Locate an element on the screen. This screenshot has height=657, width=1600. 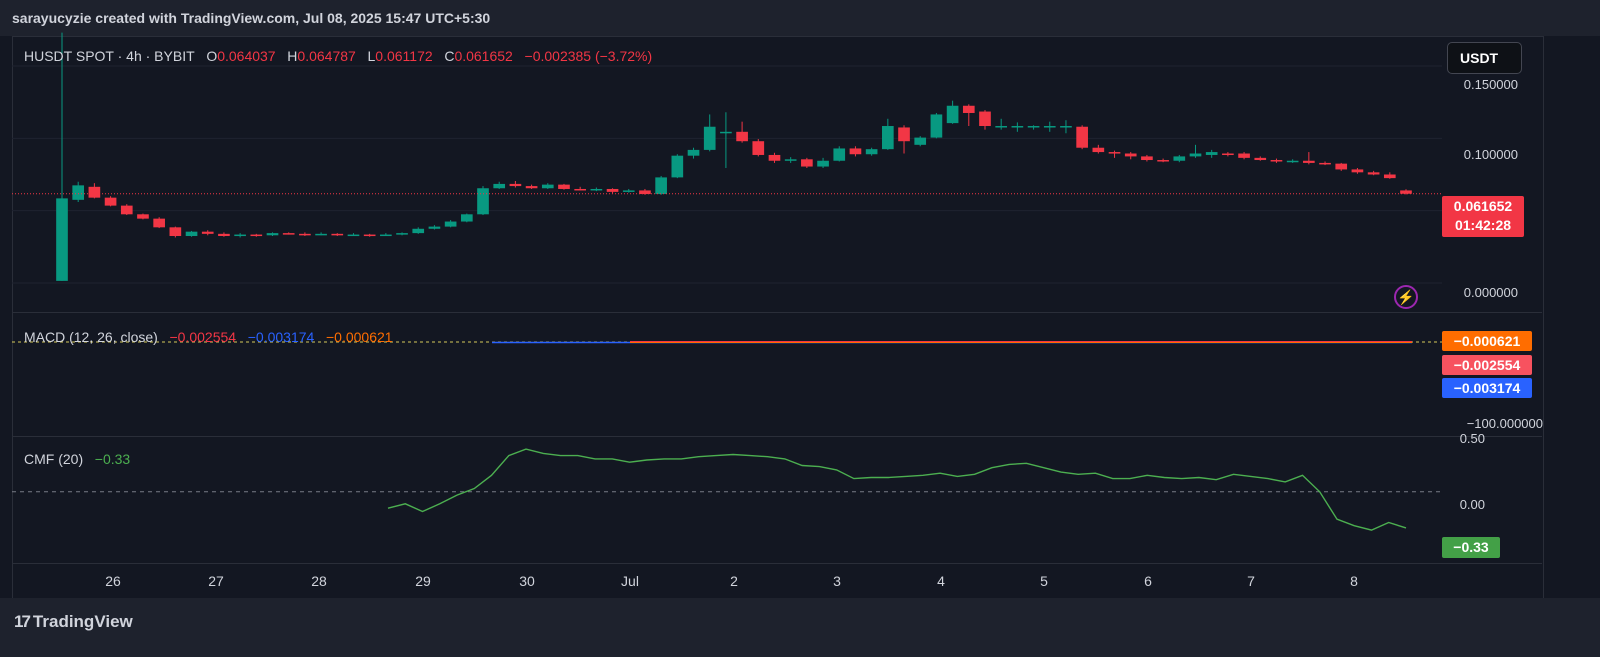
cmf-title: CMF (20) is located at coordinates (54, 459).